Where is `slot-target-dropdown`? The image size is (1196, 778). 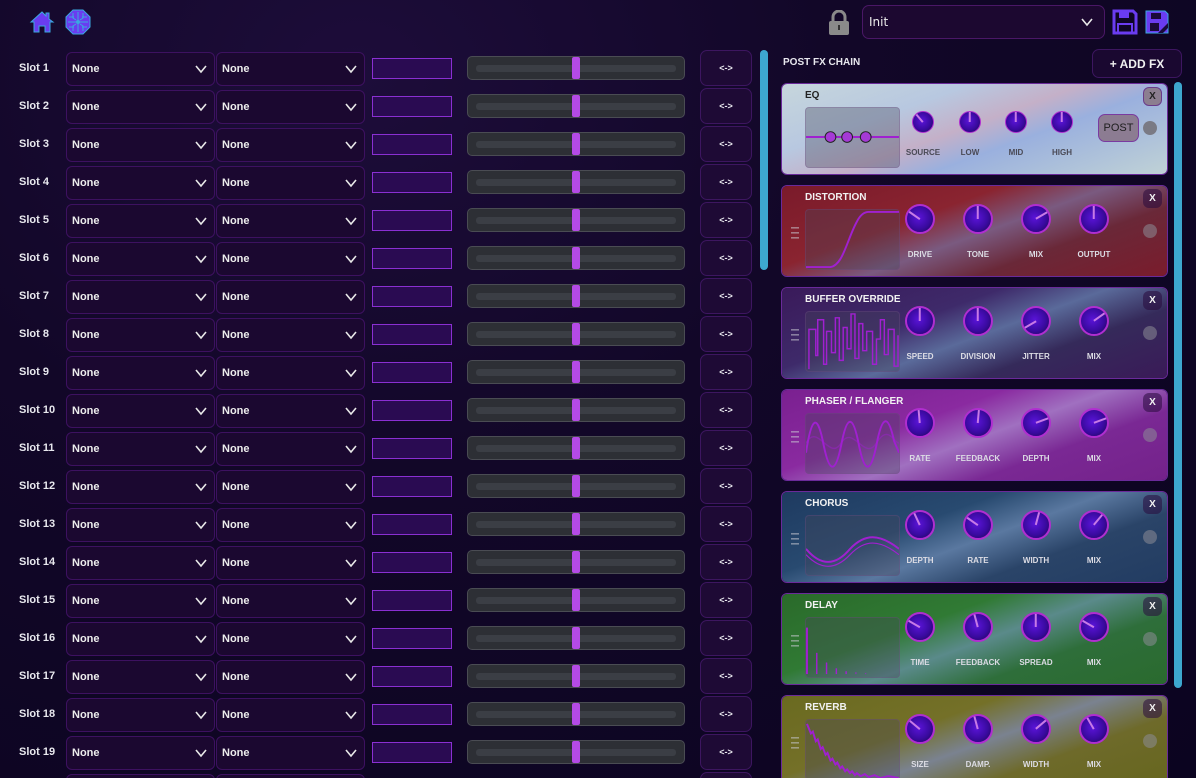
slot-target-dropdown is located at coordinates (290, 776).